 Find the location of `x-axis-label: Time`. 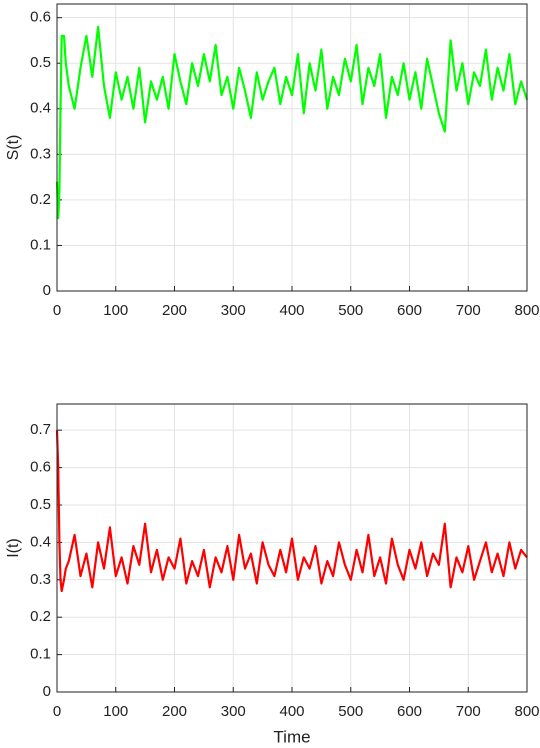

x-axis-label: Time is located at coordinates (291, 736).